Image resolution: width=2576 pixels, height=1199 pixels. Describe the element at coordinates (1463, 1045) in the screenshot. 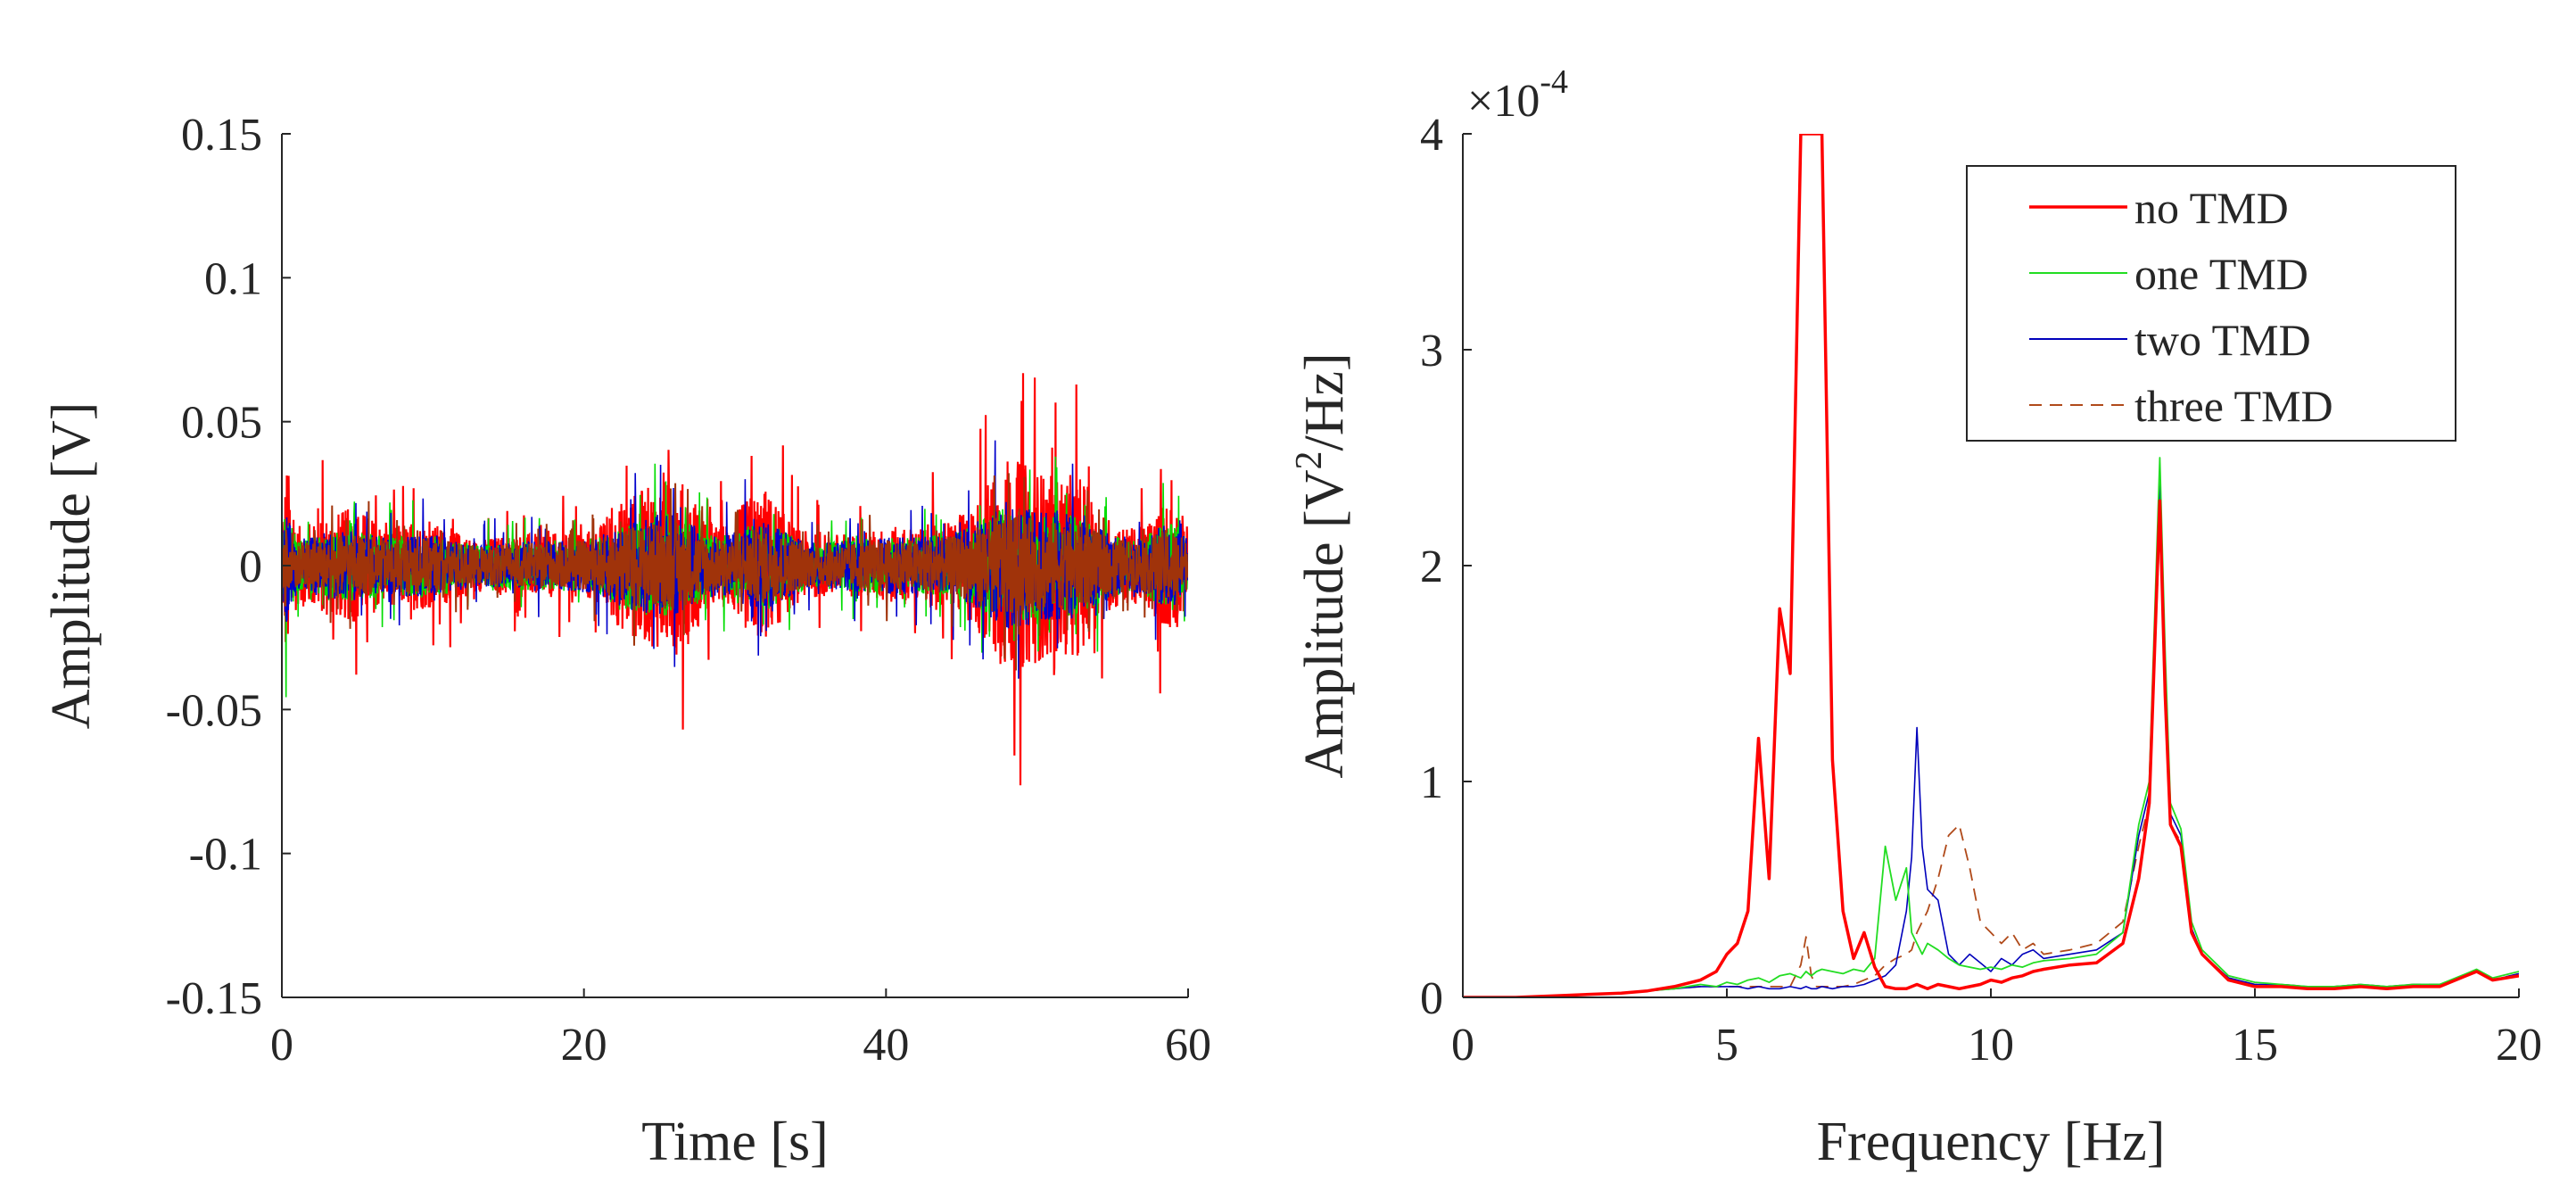

I see `psd-x-tick-label: 0` at that location.